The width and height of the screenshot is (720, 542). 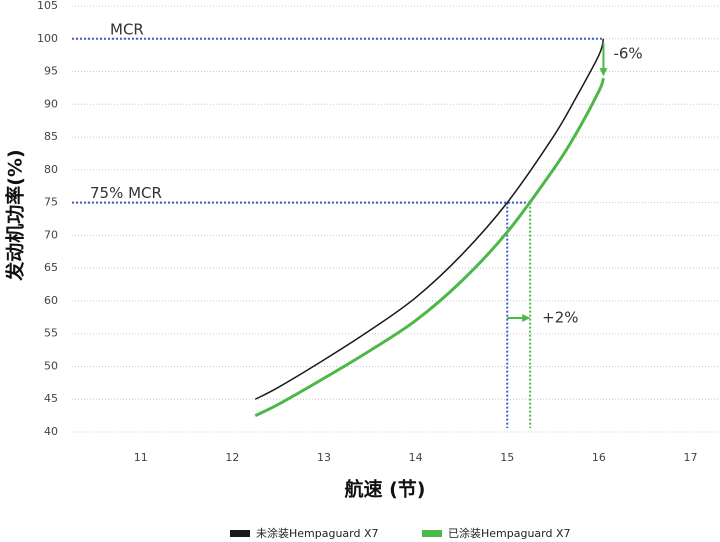 I want to click on annotation: -6%, so click(x=627, y=54).